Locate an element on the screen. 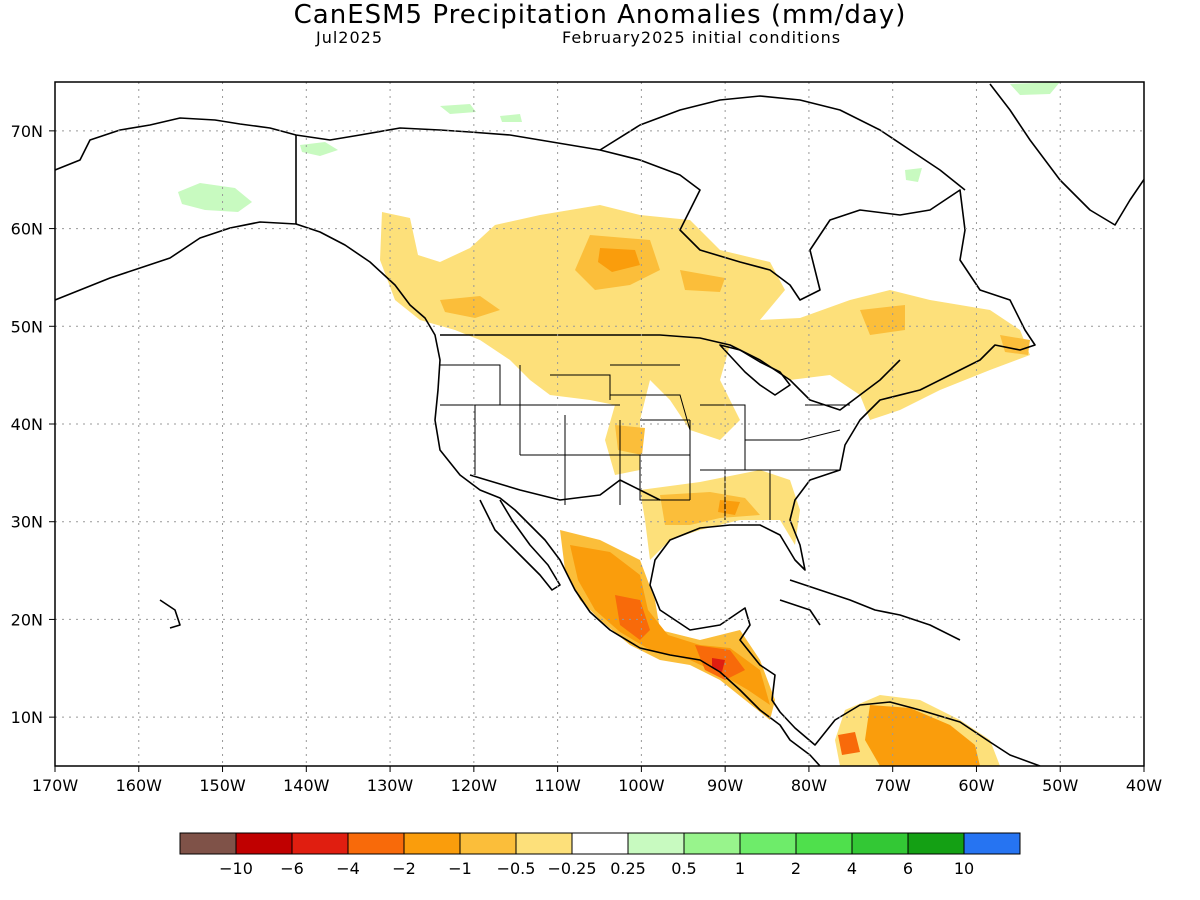  y-tick-label: 40N is located at coordinates (27, 424).